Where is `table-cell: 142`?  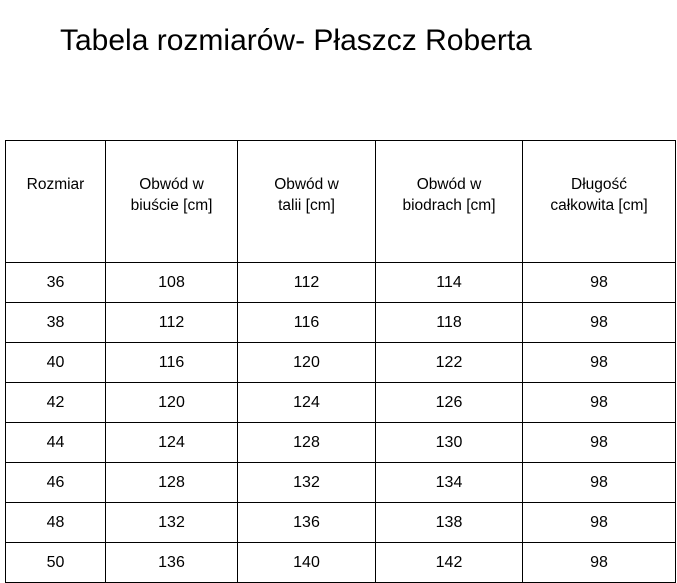
table-cell: 142 is located at coordinates (449, 562).